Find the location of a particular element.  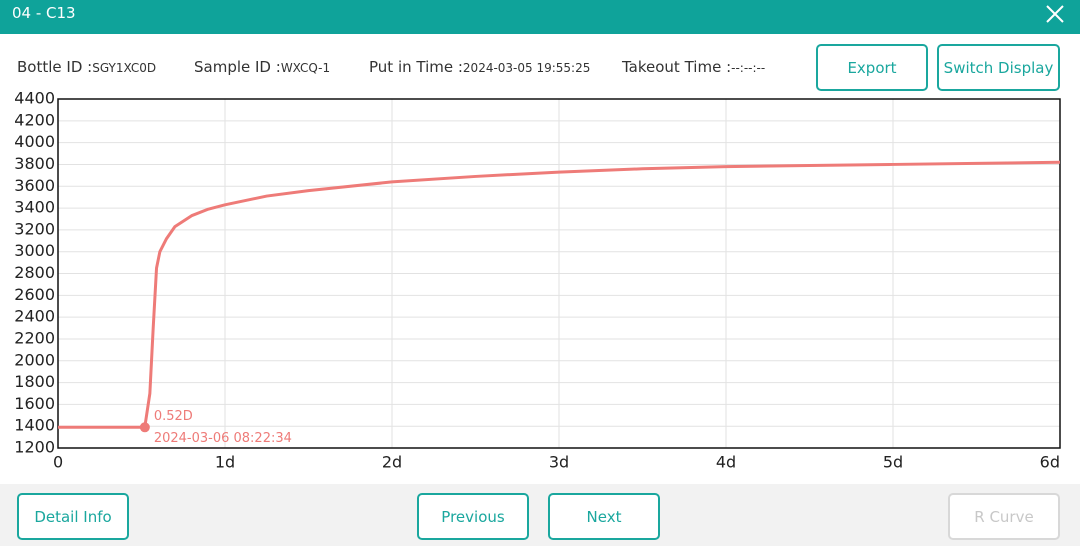

info-item: Put in Time :2024-03-05 19:55:25 is located at coordinates (479, 67).